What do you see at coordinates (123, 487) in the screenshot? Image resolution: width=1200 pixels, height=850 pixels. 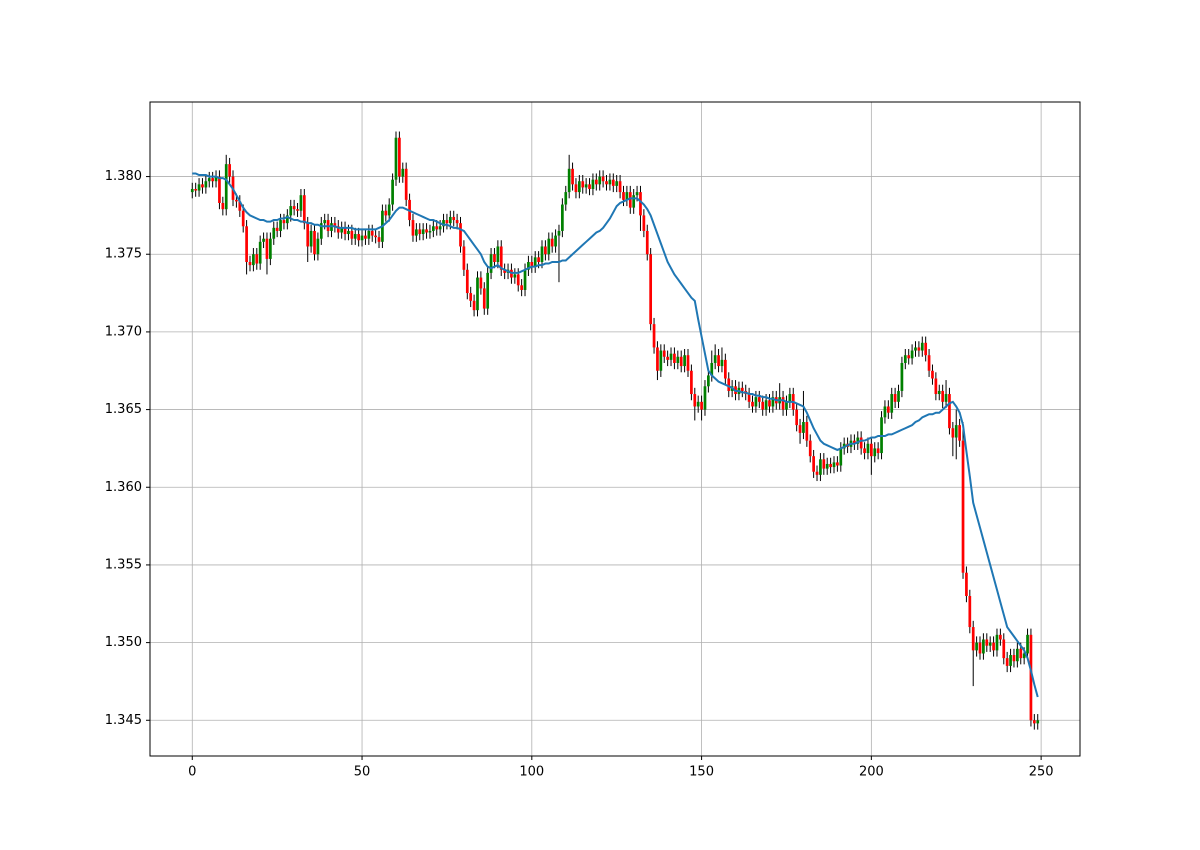 I see `y-tick-label: 1.360` at bounding box center [123, 487].